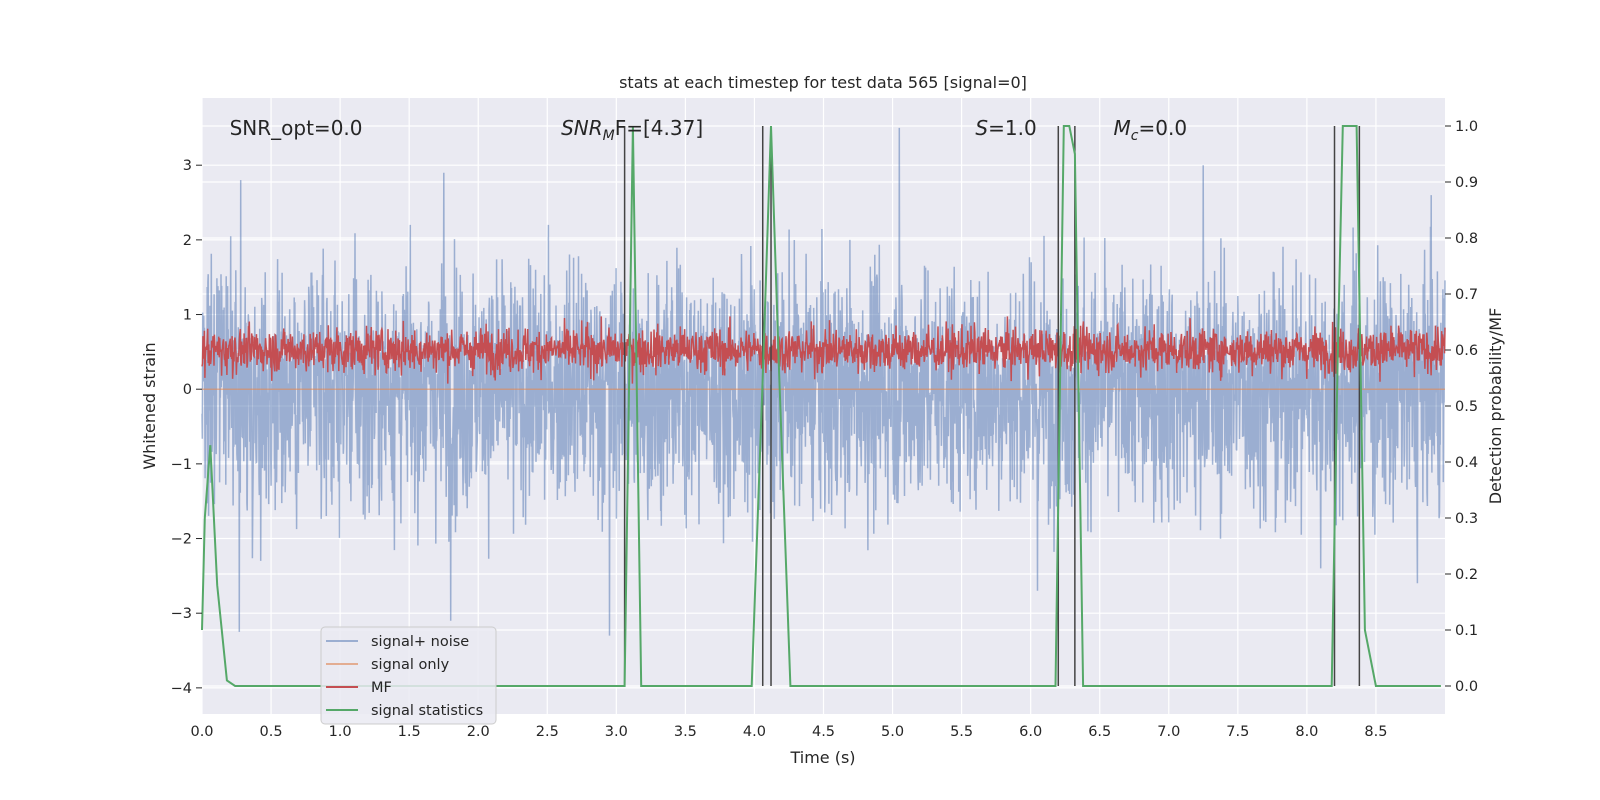  I want to click on legend-label: MF, so click(381, 688).